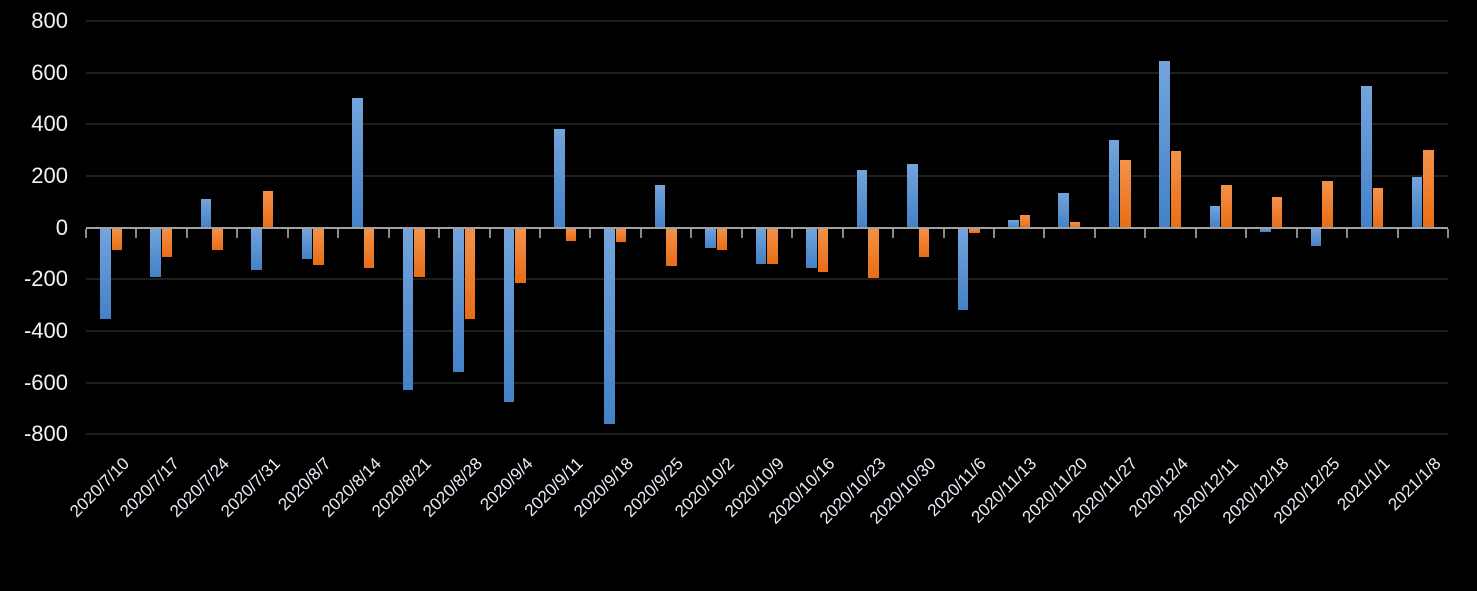 Image resolution: width=1477 pixels, height=591 pixels. I want to click on y-axis-tick-label: -400, so click(45, 330).